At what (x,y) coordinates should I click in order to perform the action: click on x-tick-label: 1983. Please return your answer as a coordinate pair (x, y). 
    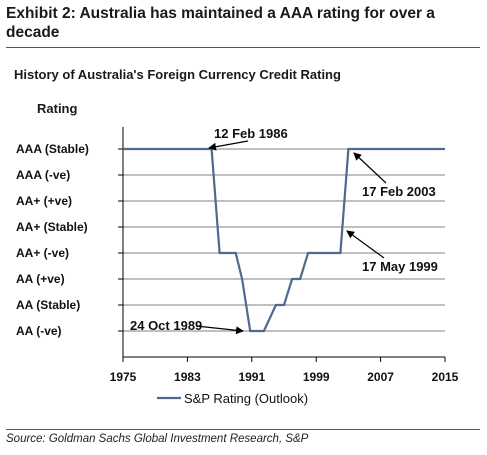
    Looking at the image, I should click on (187, 377).